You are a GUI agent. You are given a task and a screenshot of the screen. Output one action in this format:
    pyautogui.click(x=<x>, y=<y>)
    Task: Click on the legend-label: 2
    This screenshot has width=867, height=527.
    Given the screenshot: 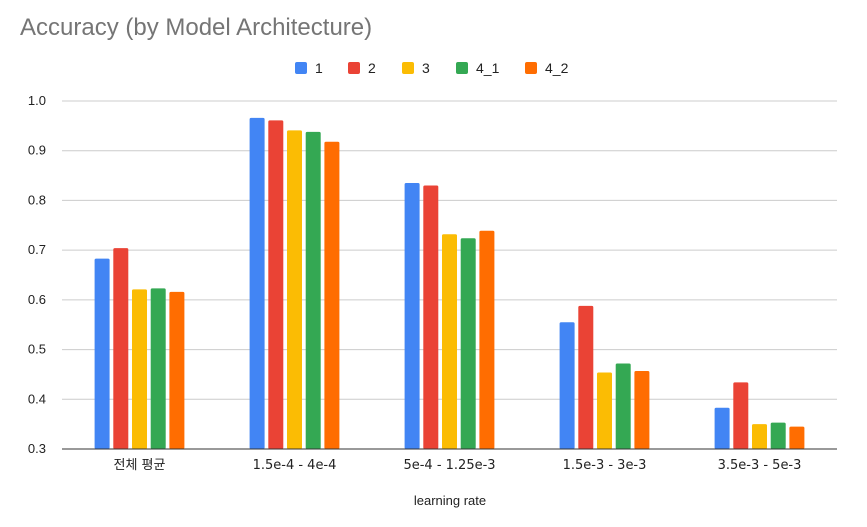 What is the action you would take?
    pyautogui.click(x=372, y=68)
    